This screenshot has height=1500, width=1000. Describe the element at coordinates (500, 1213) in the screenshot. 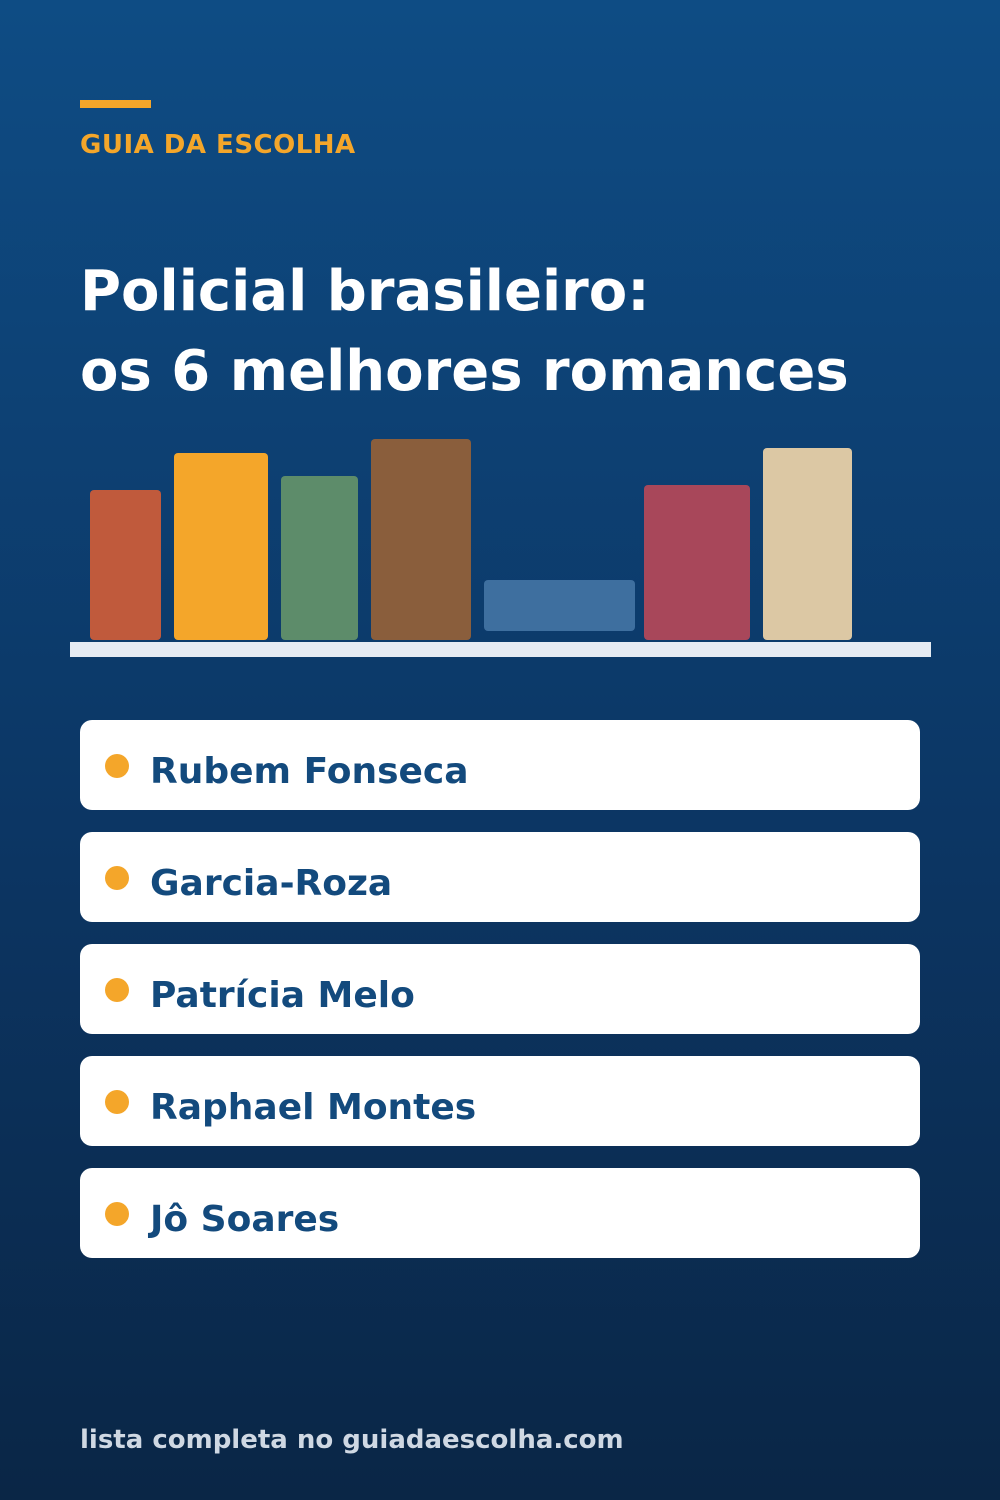

I see `list-item: Jô Soares` at that location.